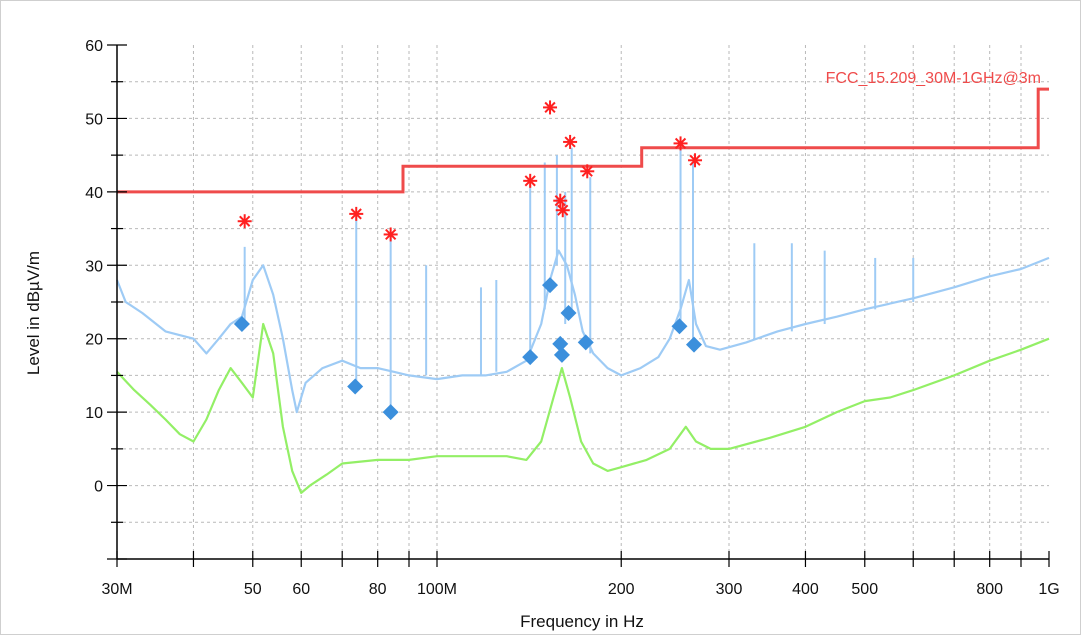 Image resolution: width=1081 pixels, height=639 pixels. Describe the element at coordinates (253, 589) in the screenshot. I see `x-tick-label: 50` at that location.